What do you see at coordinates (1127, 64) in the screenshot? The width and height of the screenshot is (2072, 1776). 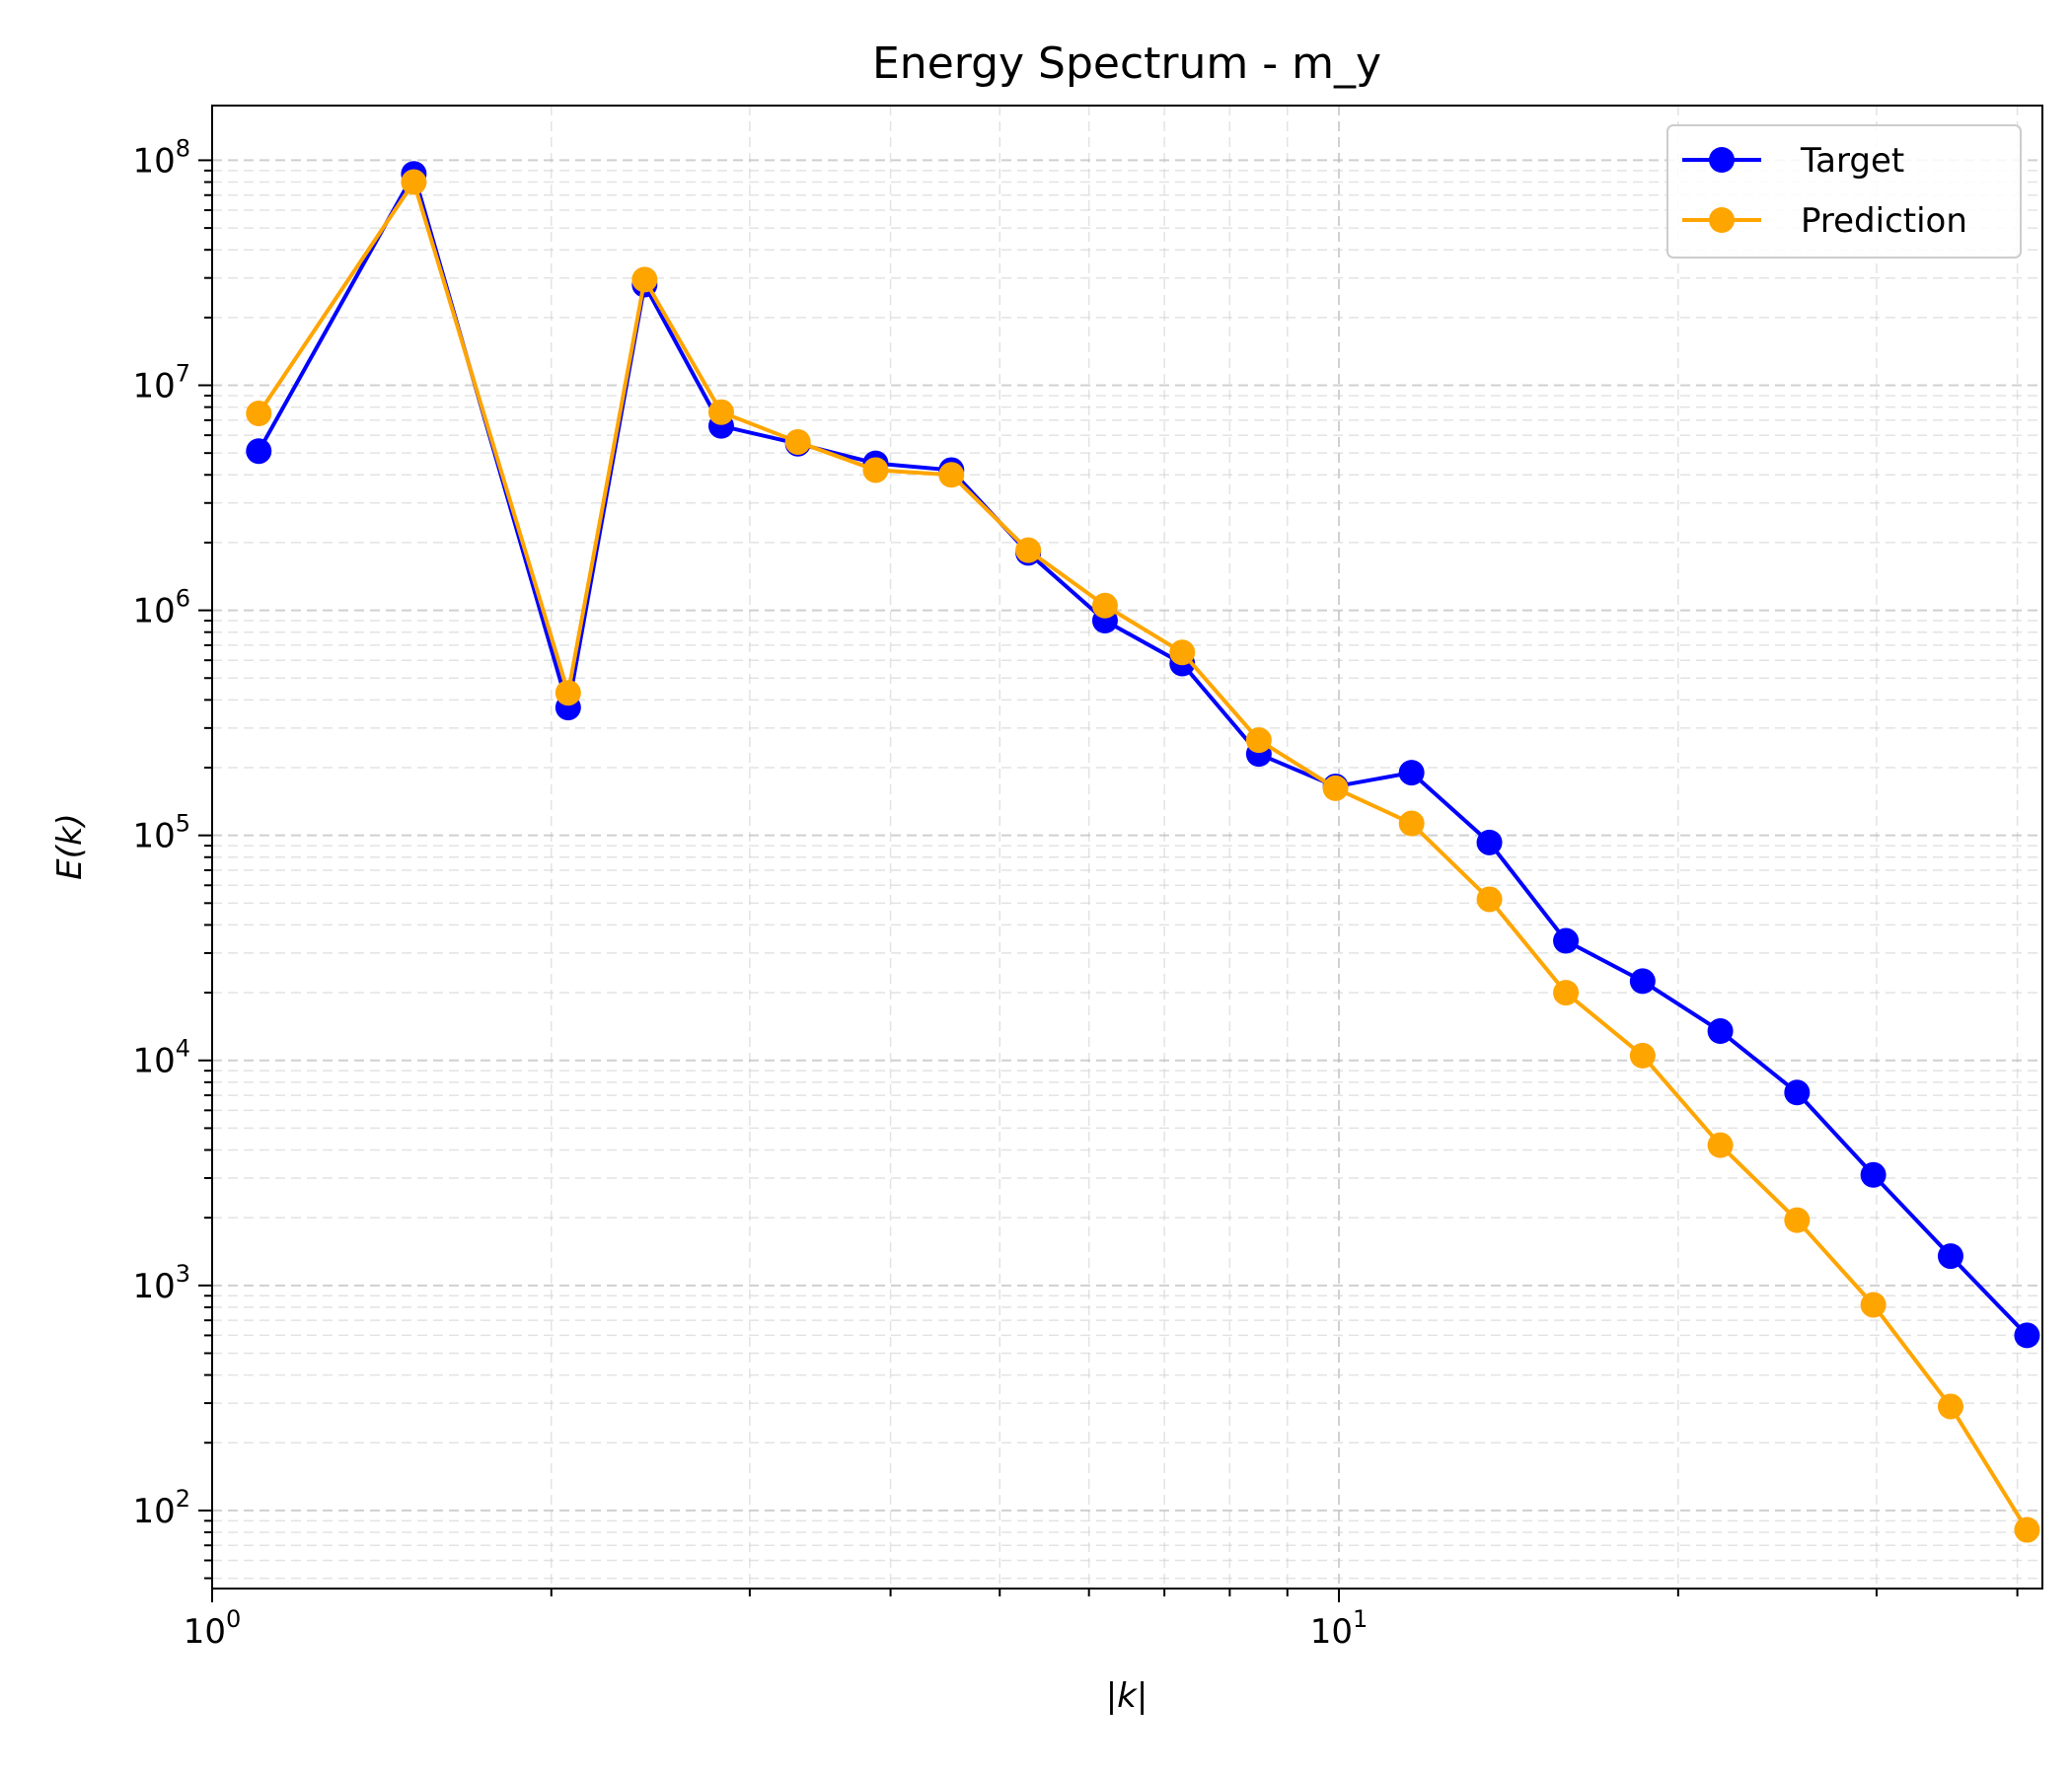 I see `chart-title: Energy Spectrum - m_y` at bounding box center [1127, 64].